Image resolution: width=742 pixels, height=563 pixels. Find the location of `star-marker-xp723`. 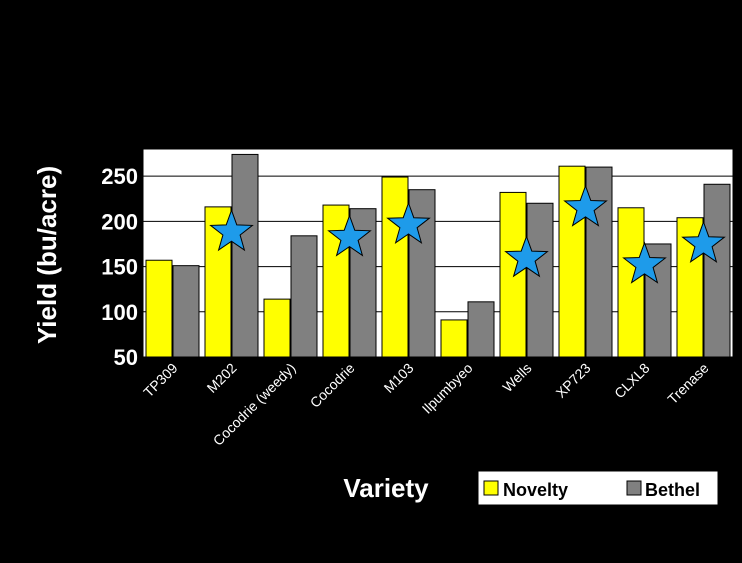

star-marker-xp723 is located at coordinates (585, 205).